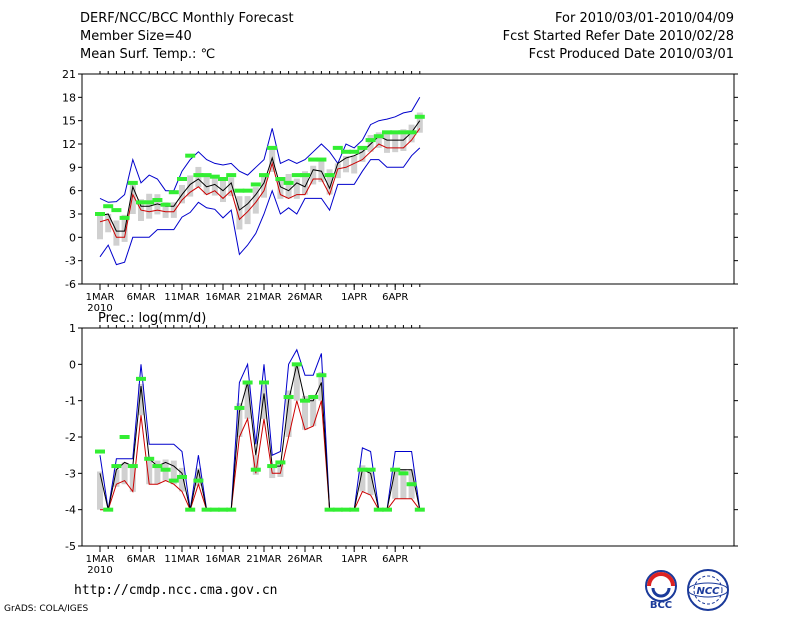 The image size is (800, 618). Describe the element at coordinates (141, 559) in the screenshot. I see `x-tick-label: 6MAR` at that location.